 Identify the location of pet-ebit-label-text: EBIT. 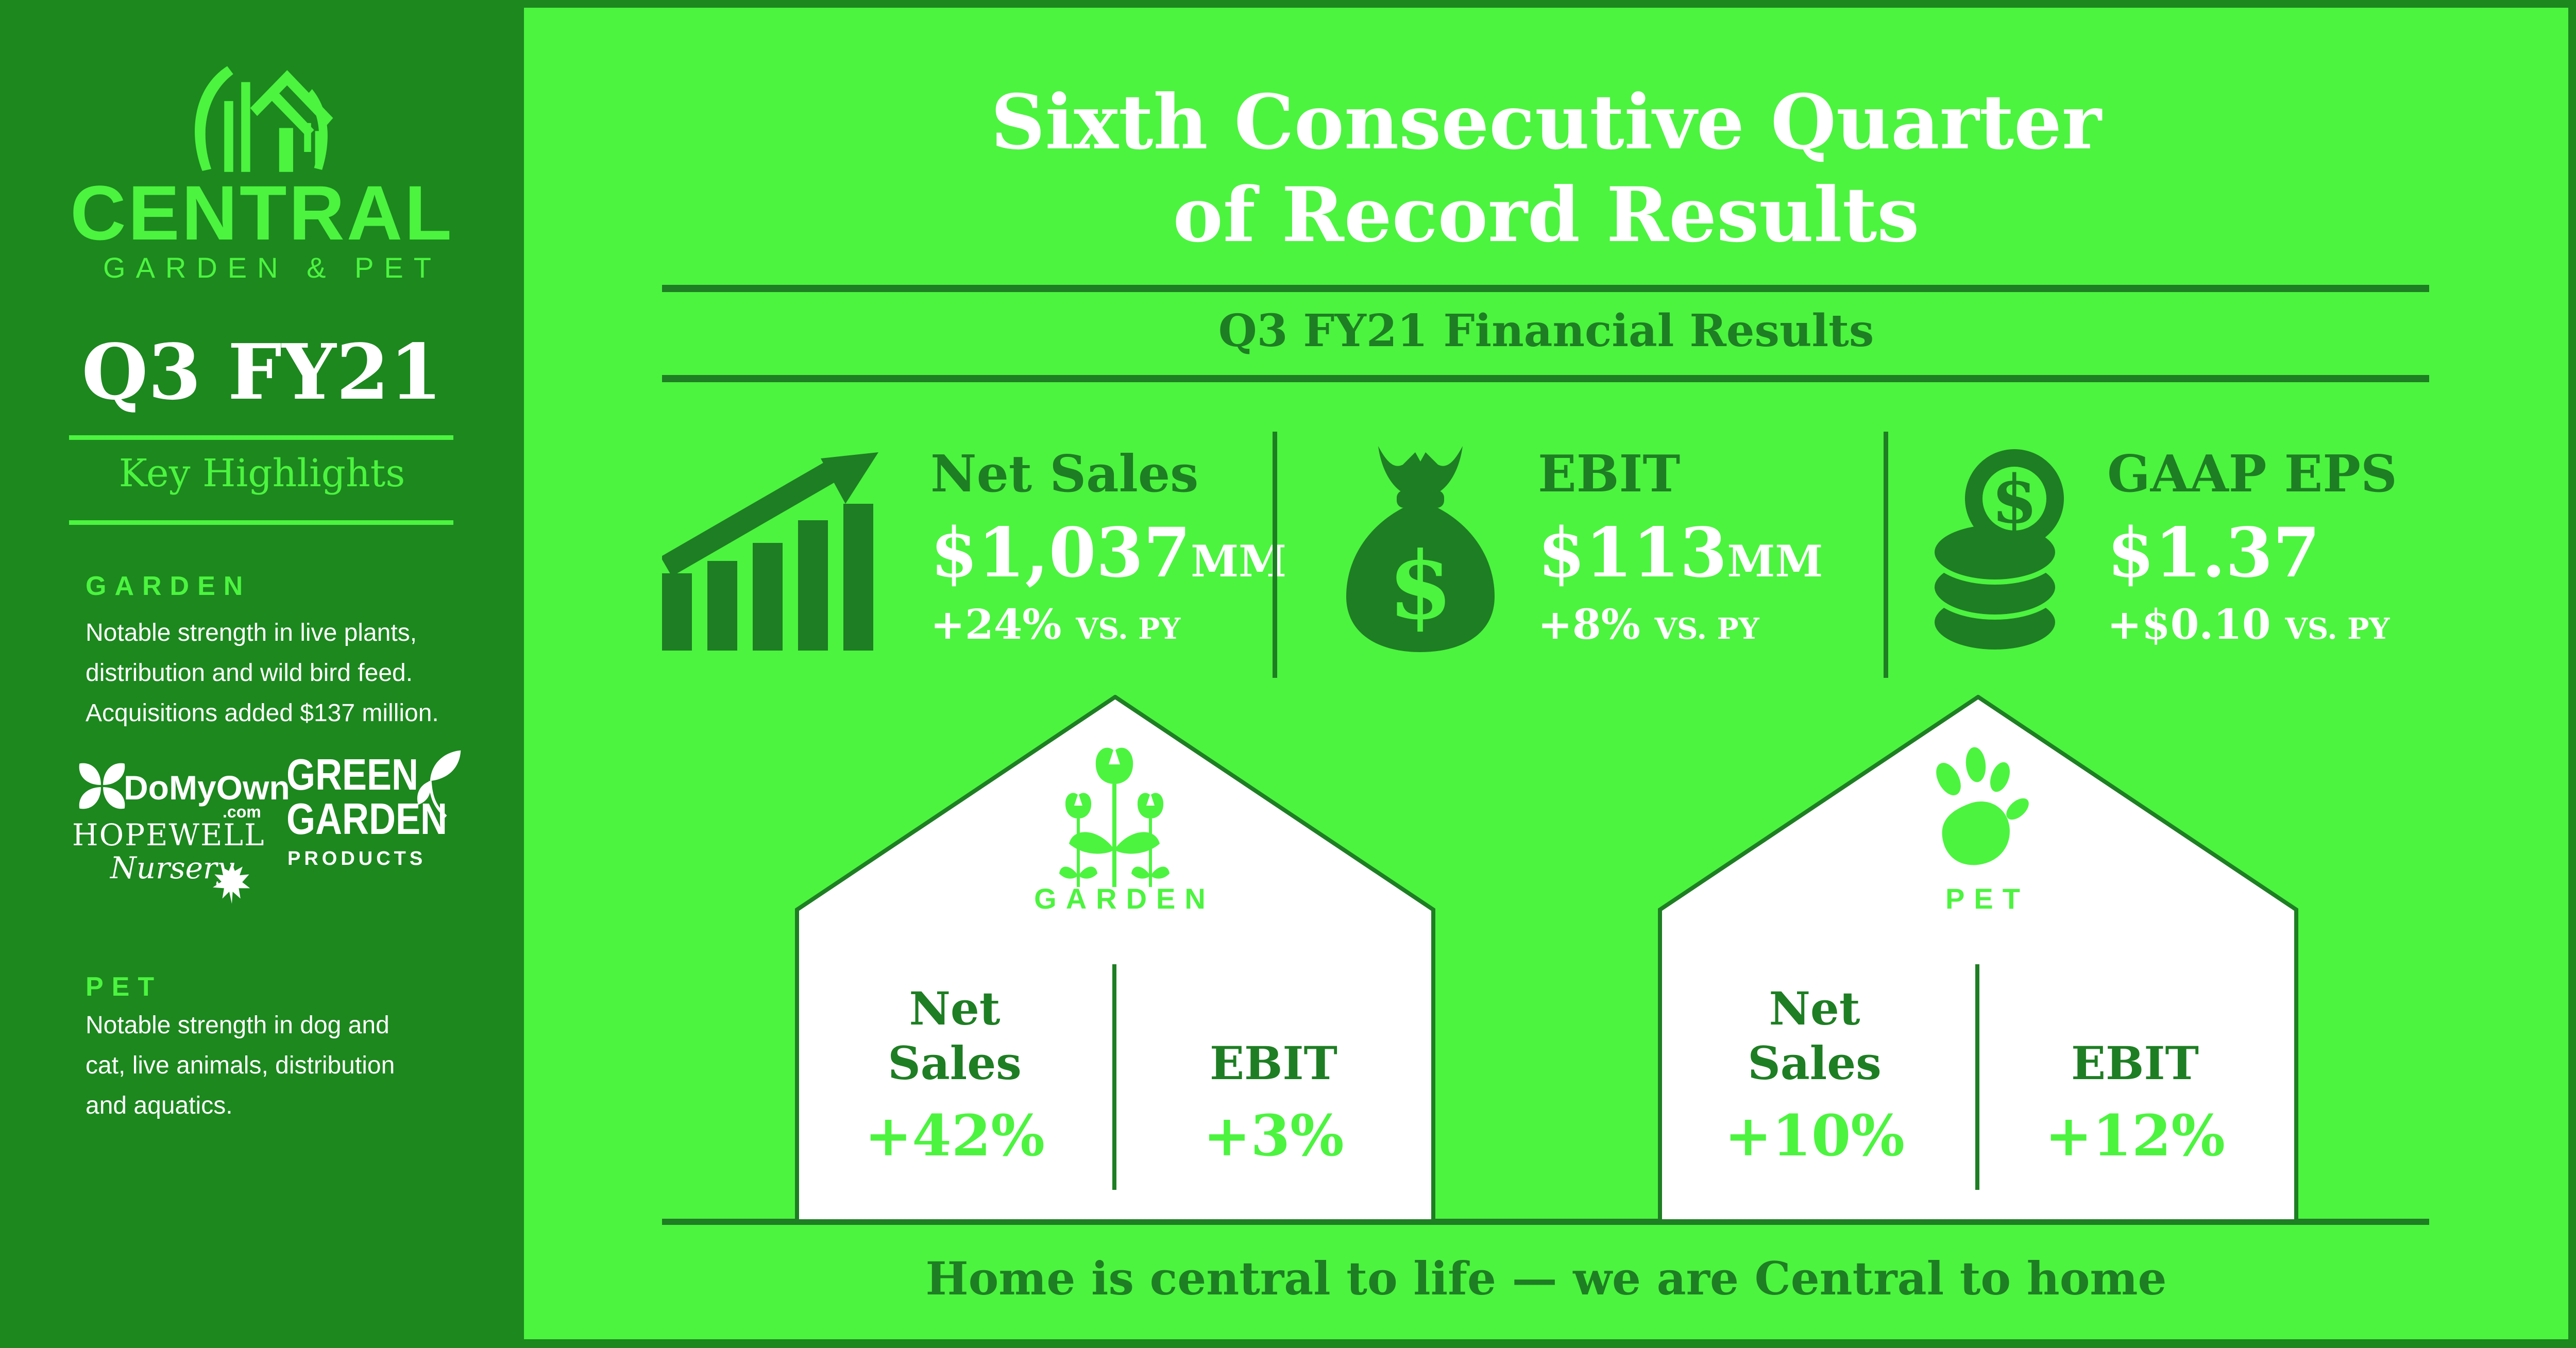
(2135, 1063).